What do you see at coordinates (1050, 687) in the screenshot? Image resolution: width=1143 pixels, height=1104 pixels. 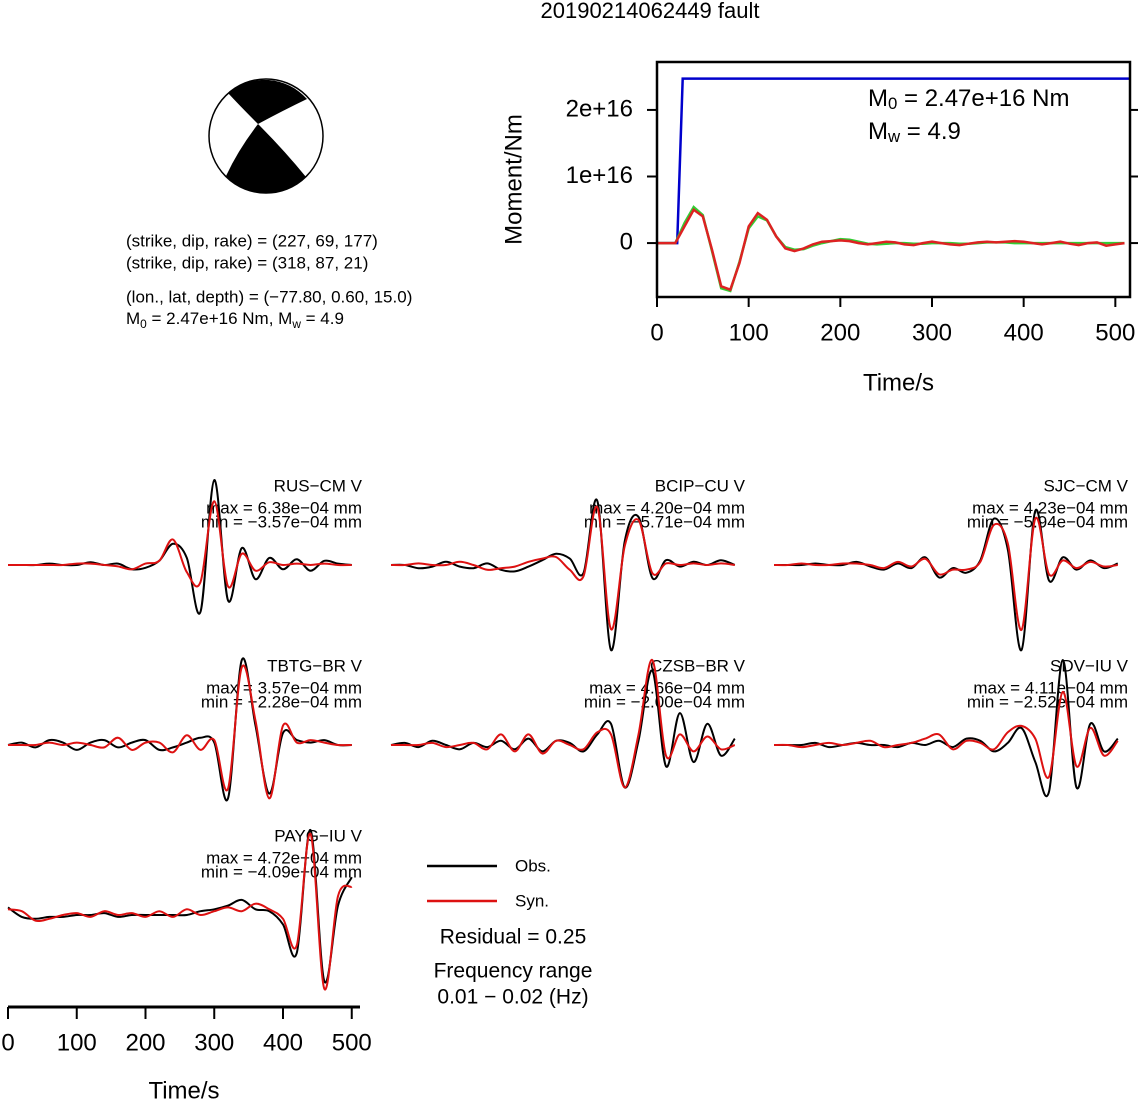 I see `station-max: max = 4.11e−04 mm` at bounding box center [1050, 687].